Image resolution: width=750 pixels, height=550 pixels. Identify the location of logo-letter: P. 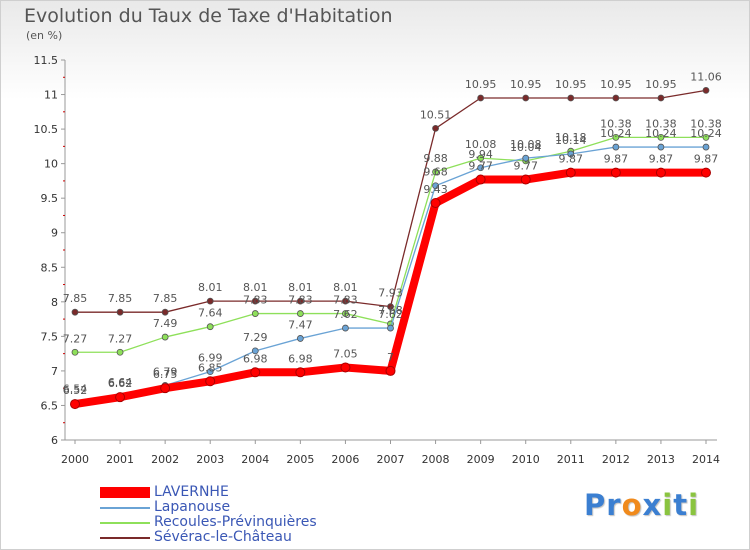
(595, 505).